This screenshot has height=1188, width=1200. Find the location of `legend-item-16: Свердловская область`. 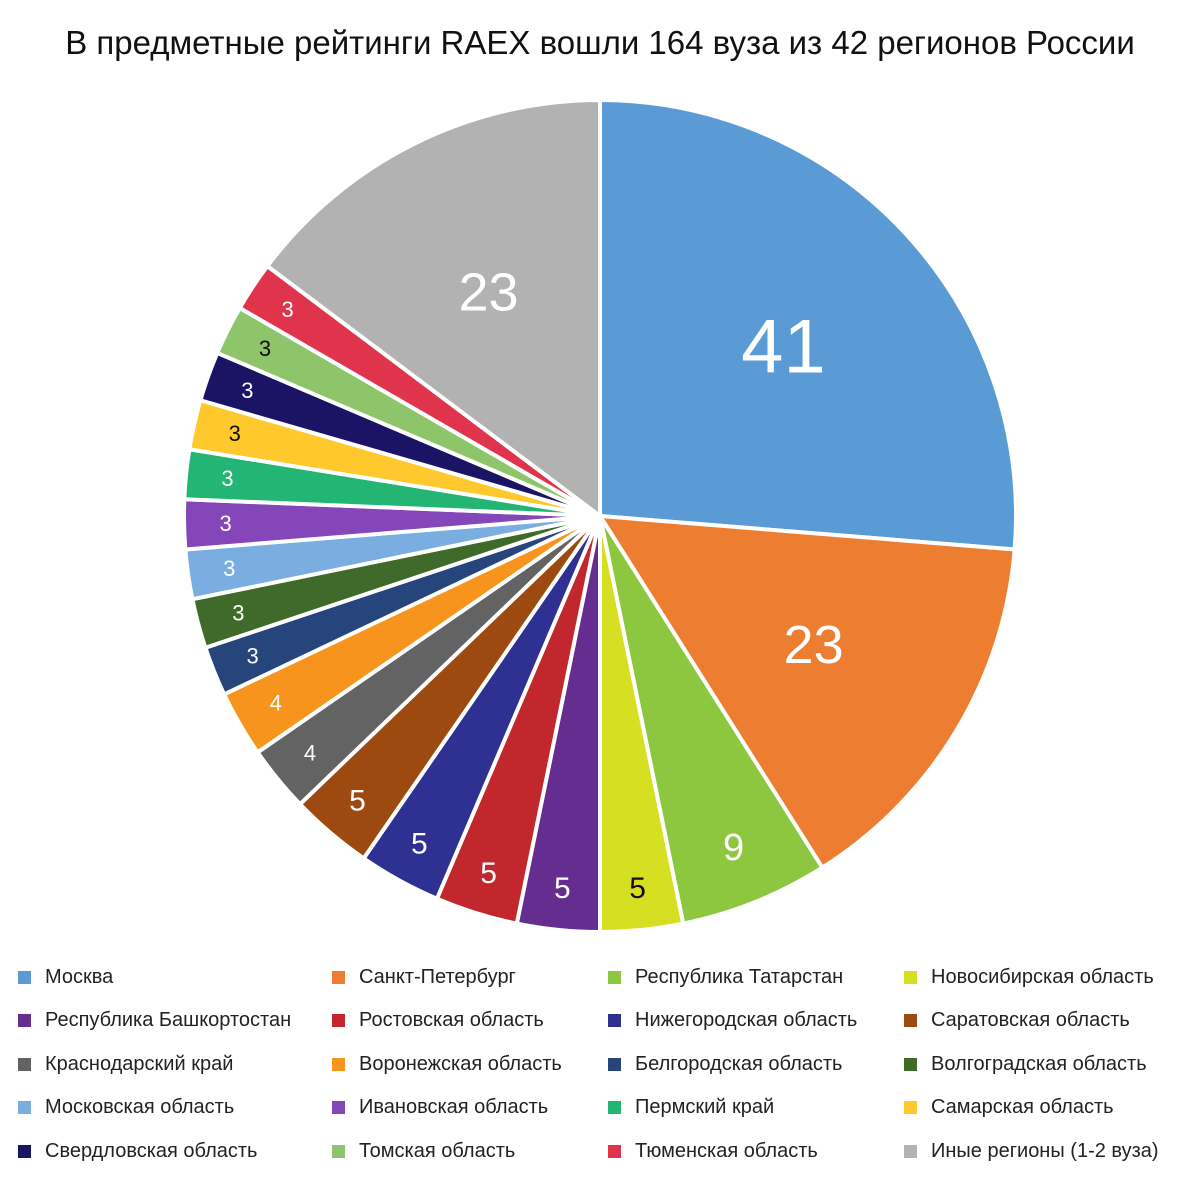

legend-item-16: Свердловская область is located at coordinates (137, 1151).